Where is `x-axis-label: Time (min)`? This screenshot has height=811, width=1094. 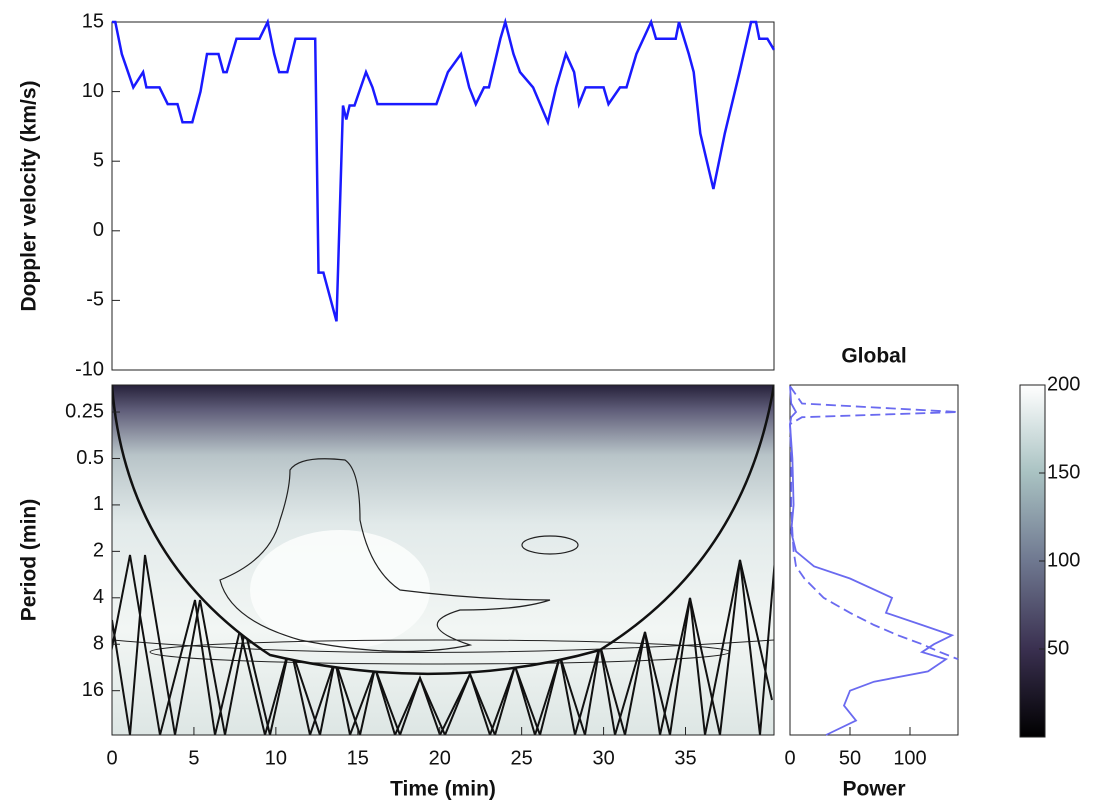
x-axis-label: Time (min) is located at coordinates (443, 789).